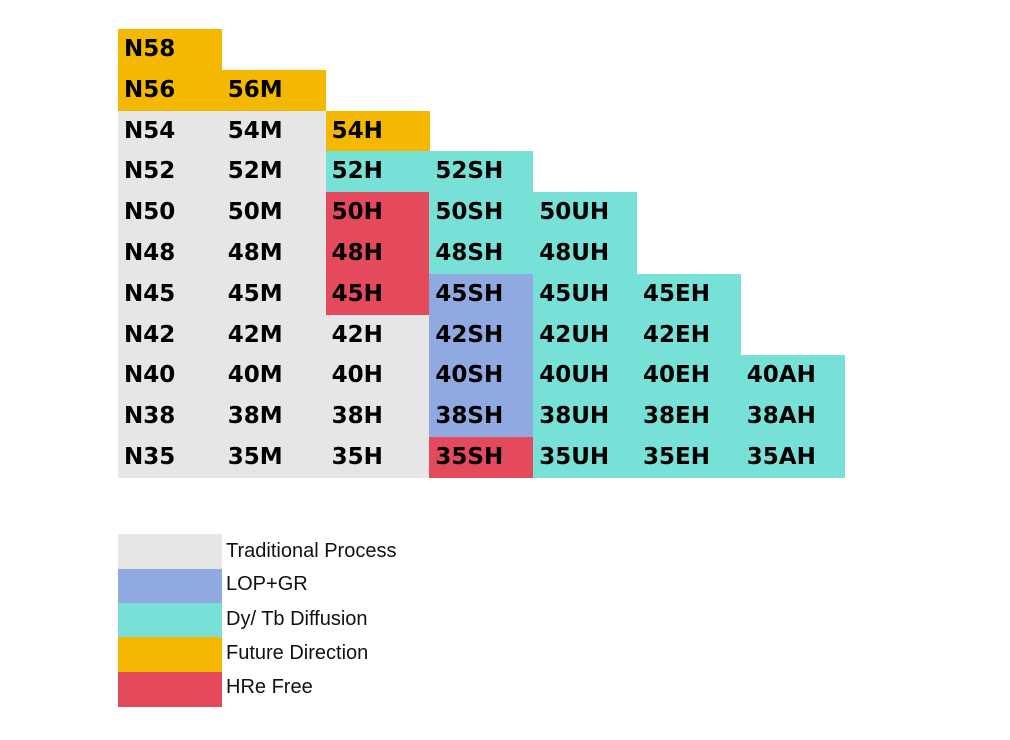 The height and width of the screenshot is (740, 1010). I want to click on grade-cell: 50H, so click(377, 213).